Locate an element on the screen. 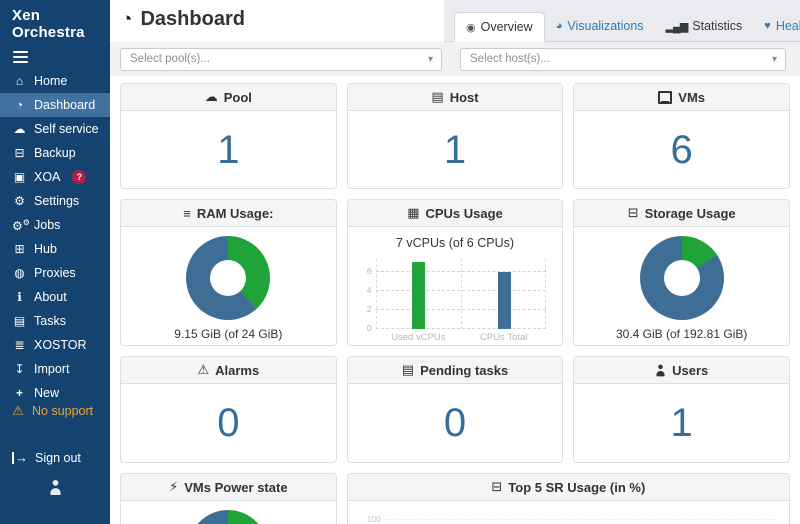  sidebar-item-xostor: ≣ XOSTOR is located at coordinates (55, 345).